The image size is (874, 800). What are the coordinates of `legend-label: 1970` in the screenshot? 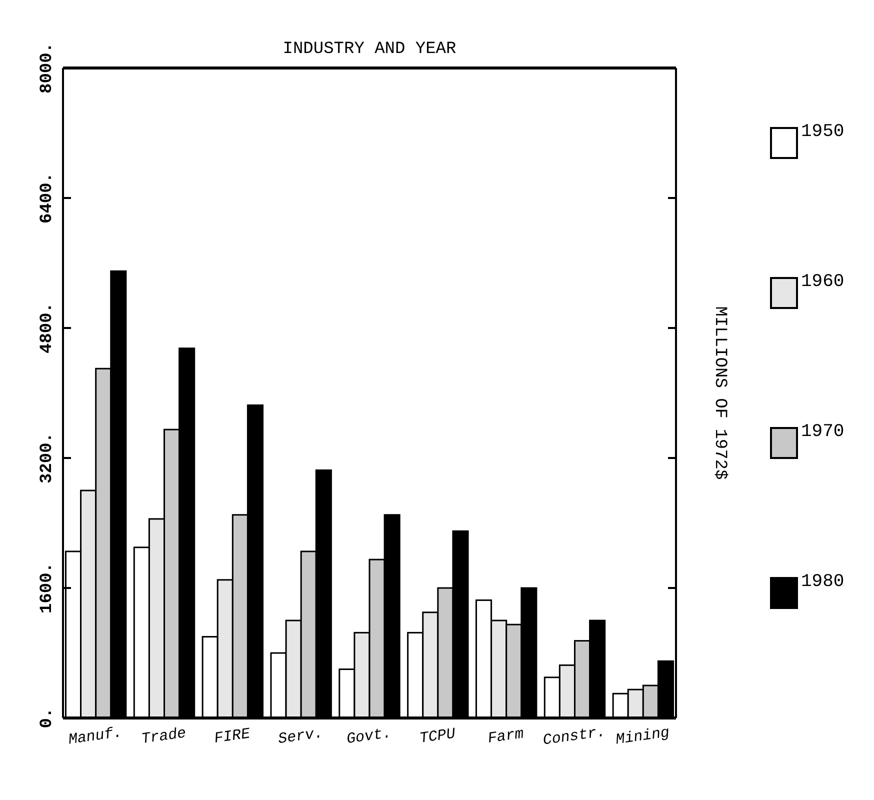 It's located at (822, 432).